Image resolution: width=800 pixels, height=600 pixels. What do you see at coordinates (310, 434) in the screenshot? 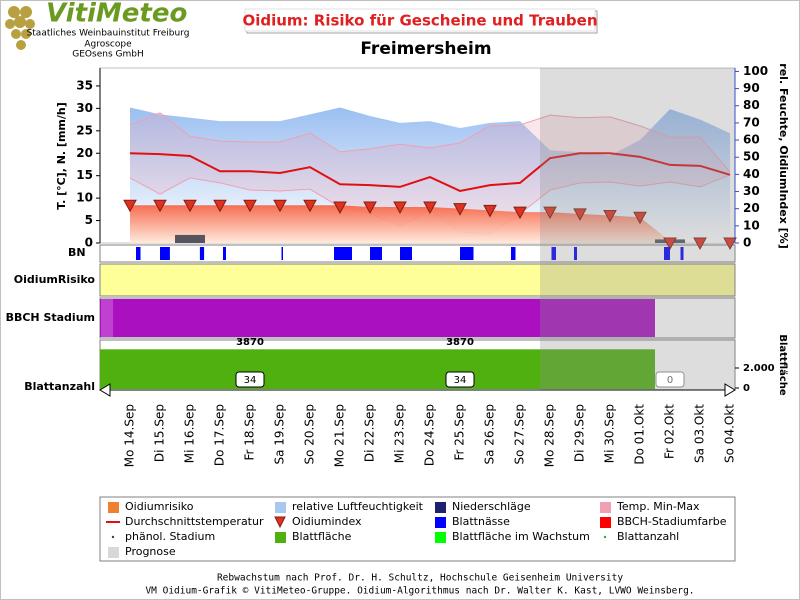
I see `x-tick-label: So 20.Sep` at bounding box center [310, 434].